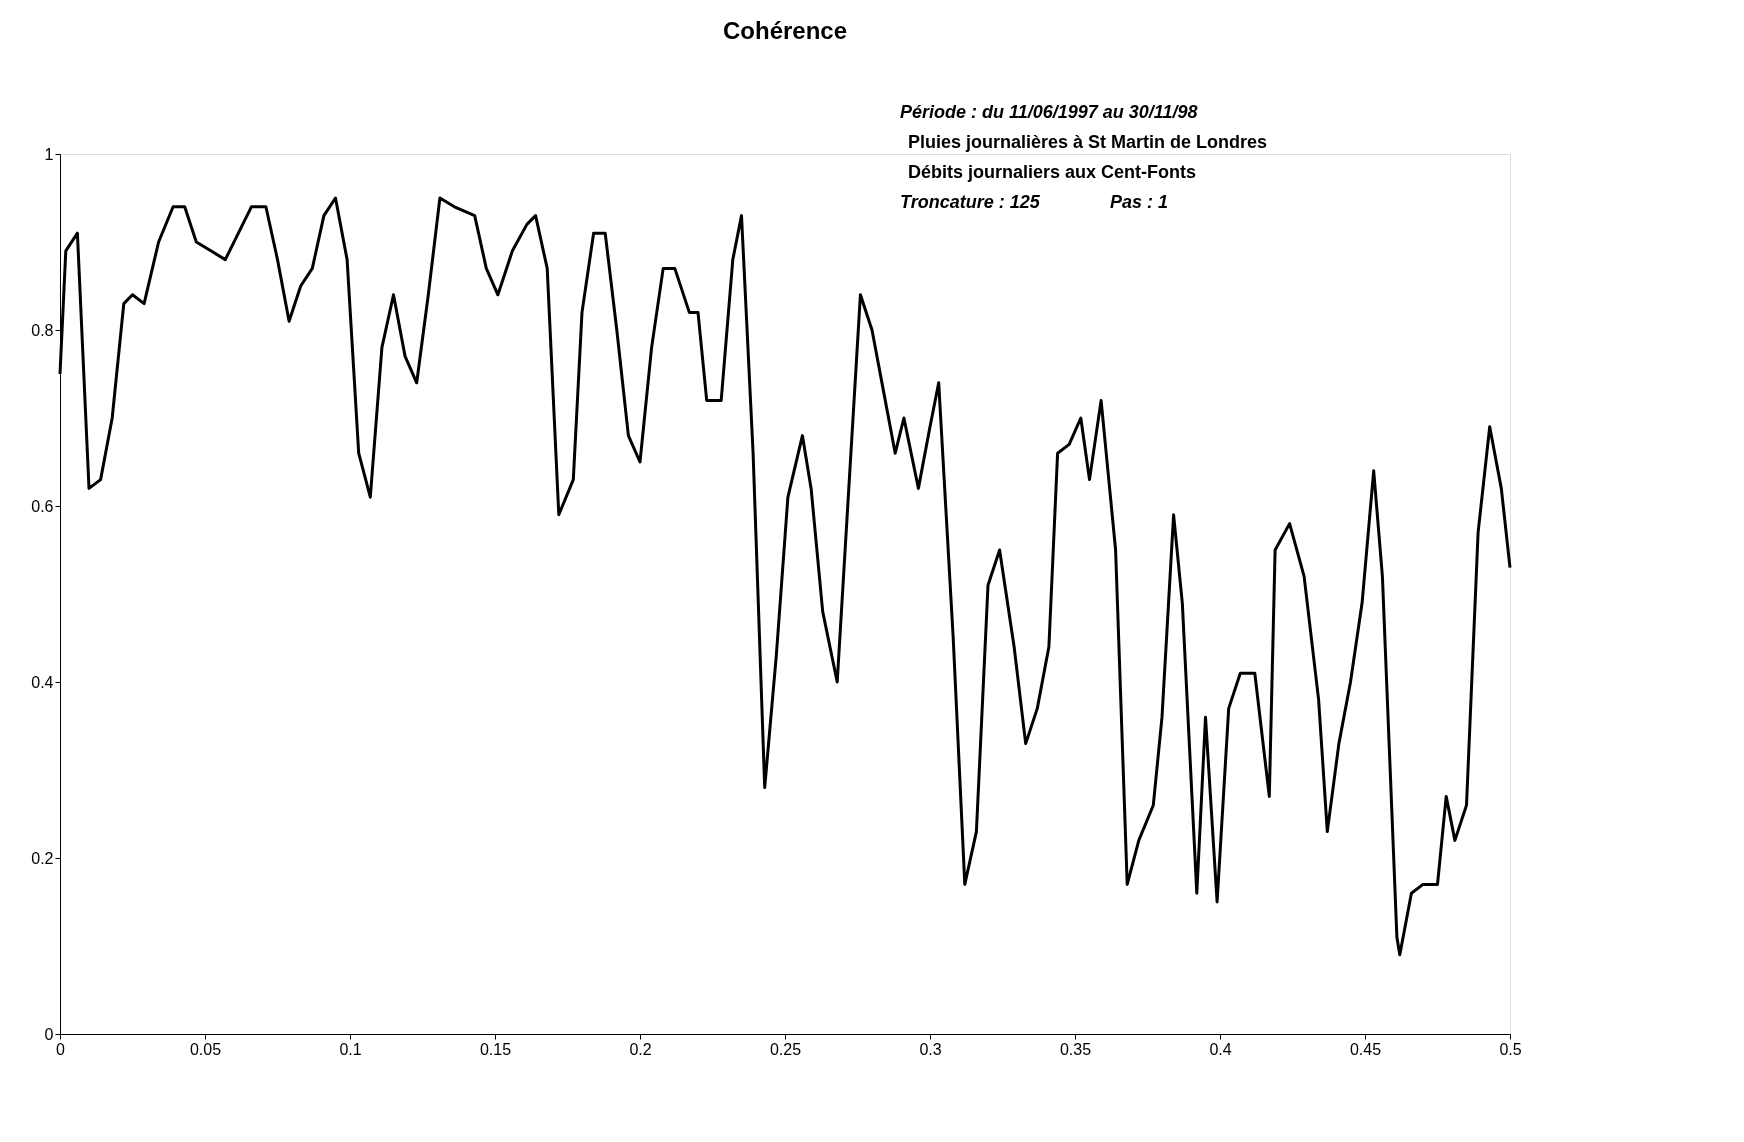  Describe the element at coordinates (42, 682) in the screenshot. I see `y-tick-label: 0.4` at that location.